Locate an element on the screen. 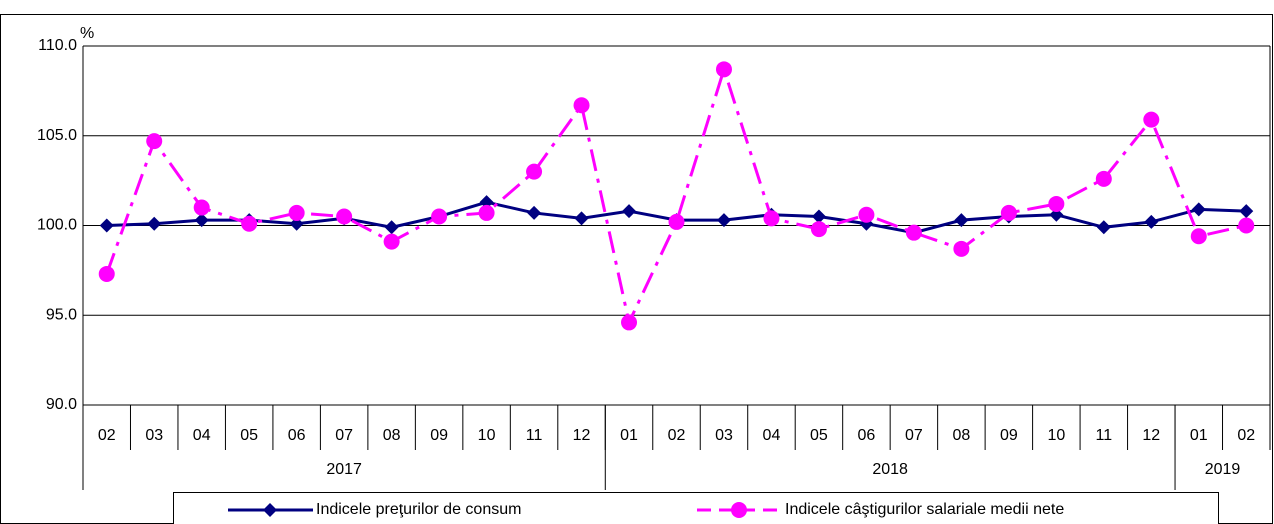  year-label: 2017 is located at coordinates (344, 469).